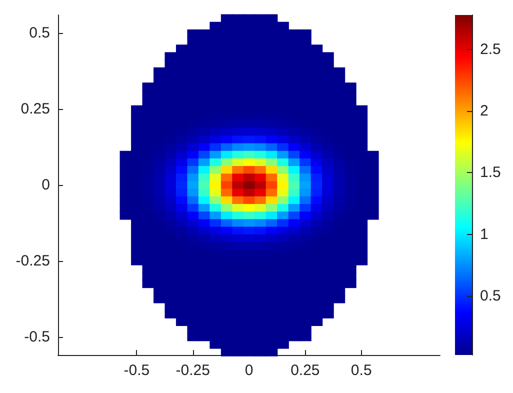 The height and width of the screenshot is (393, 513). Describe the element at coordinates (33, 261) in the screenshot. I see `y-tick-label: -0.25` at that location.